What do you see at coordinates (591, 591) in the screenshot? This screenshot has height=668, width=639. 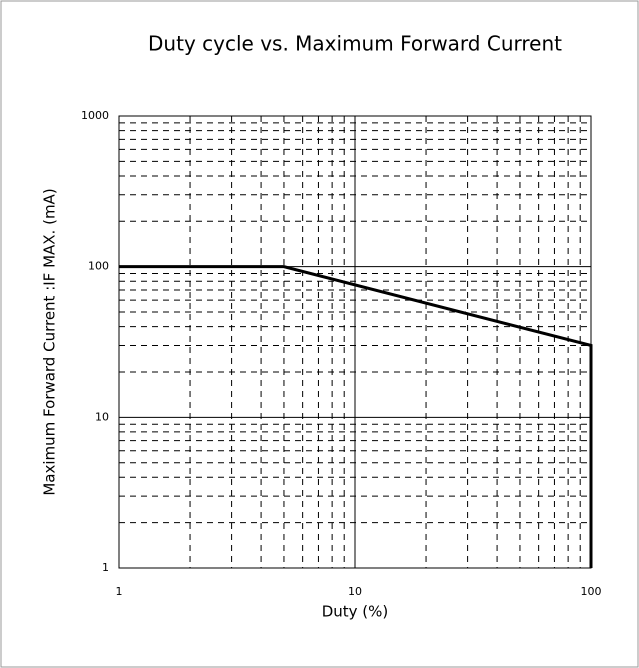 I see `x-tick-label: 100` at bounding box center [591, 591].